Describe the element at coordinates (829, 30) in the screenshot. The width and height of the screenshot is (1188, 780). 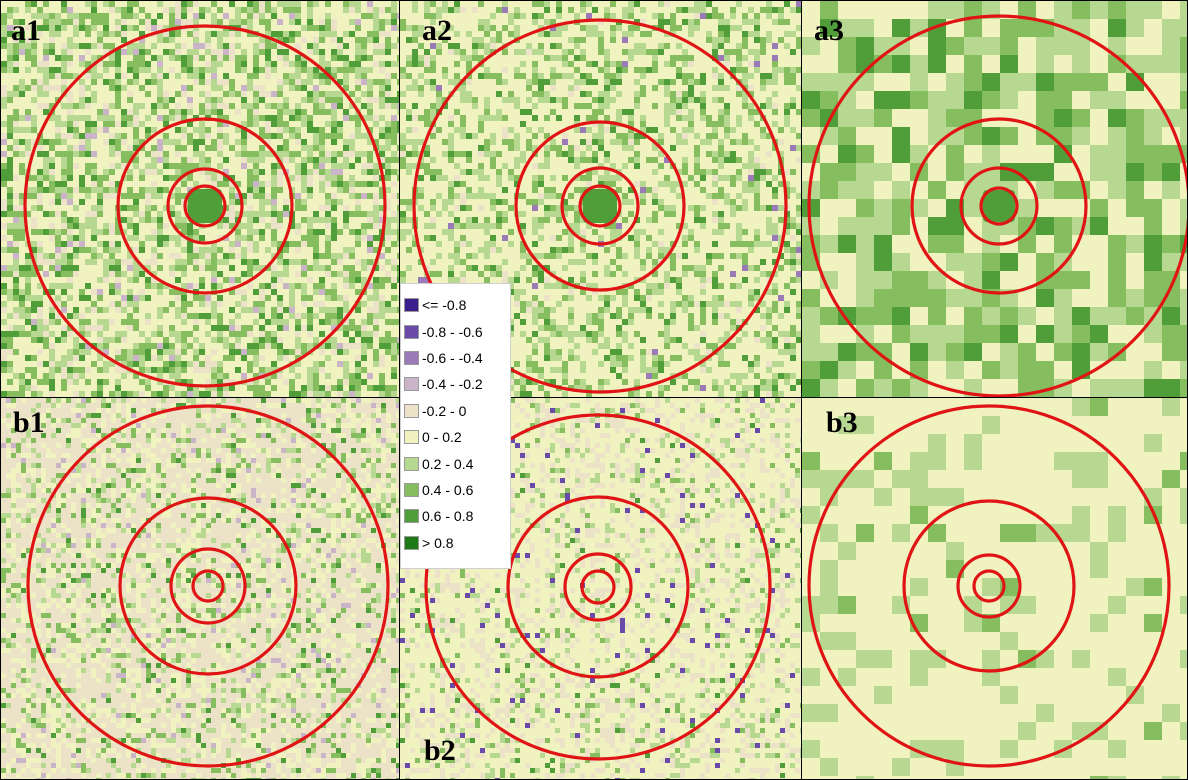
I see `panel-label-a3: a3` at that location.